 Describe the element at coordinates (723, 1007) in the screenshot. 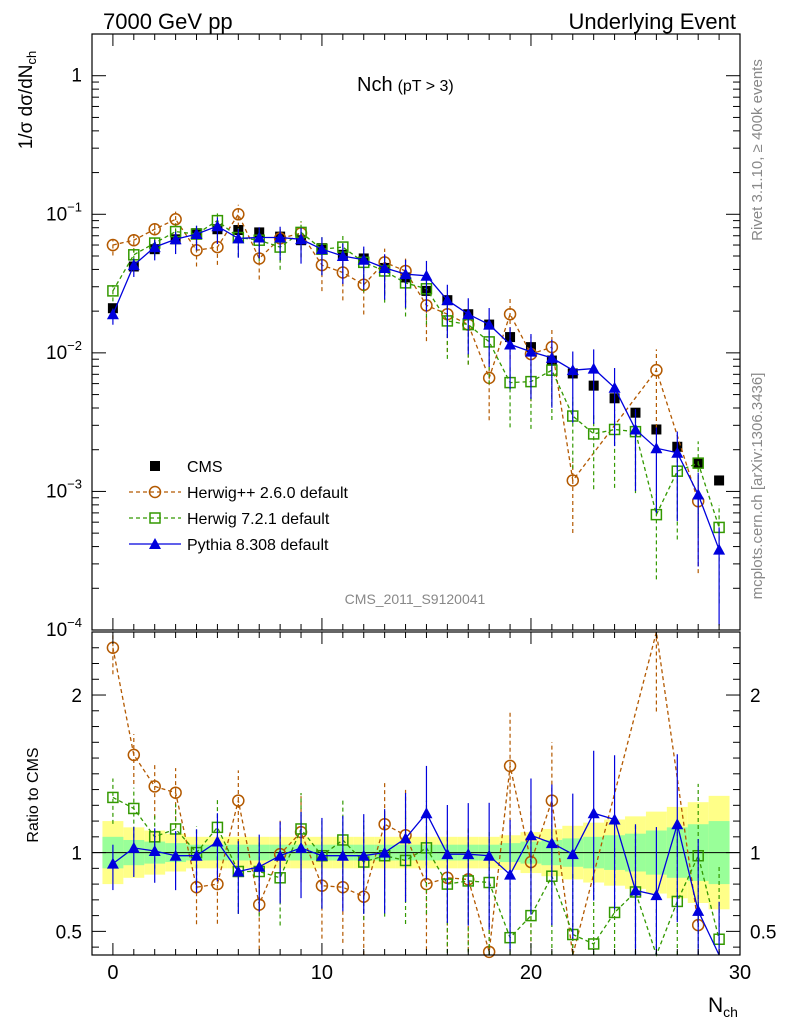

I see `x-axis-label: Nch` at that location.